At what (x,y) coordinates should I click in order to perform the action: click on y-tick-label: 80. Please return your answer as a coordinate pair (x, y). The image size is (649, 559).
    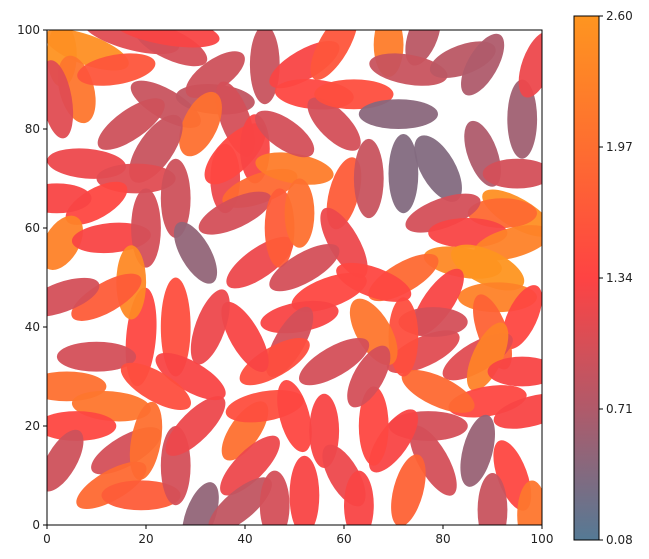
    Looking at the image, I should click on (32, 129).